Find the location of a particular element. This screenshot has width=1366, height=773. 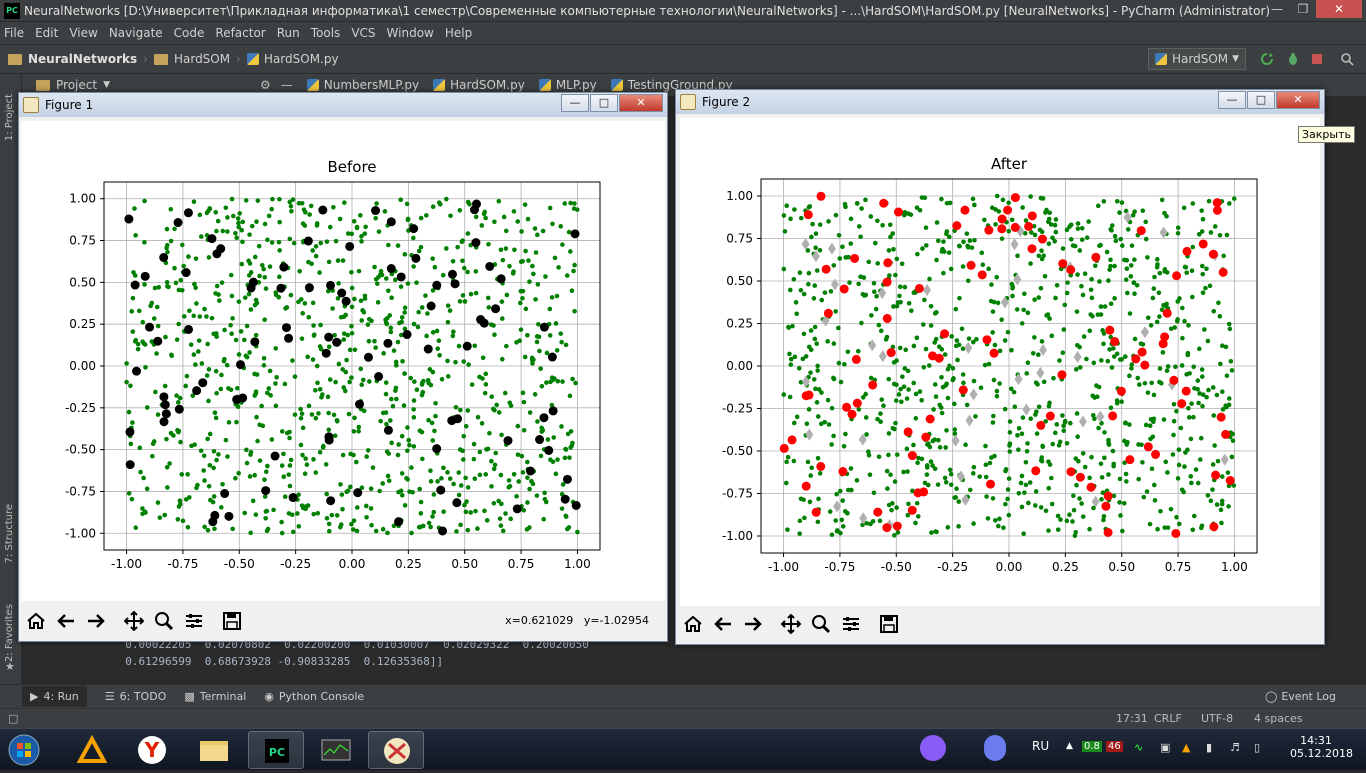

collapse-icon: — is located at coordinates (286, 85).